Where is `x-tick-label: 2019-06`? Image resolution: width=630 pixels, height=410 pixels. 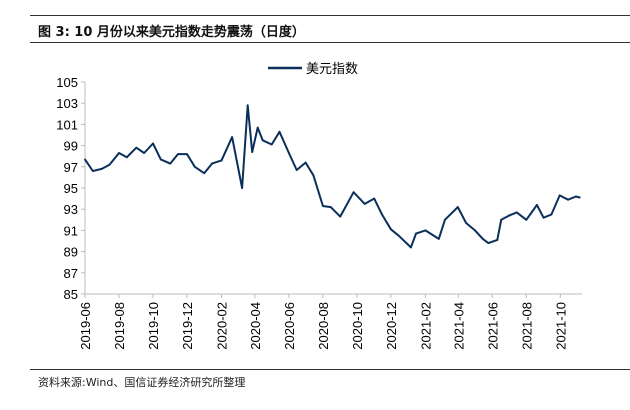
x-tick-label: 2019-06 is located at coordinates (85, 326).